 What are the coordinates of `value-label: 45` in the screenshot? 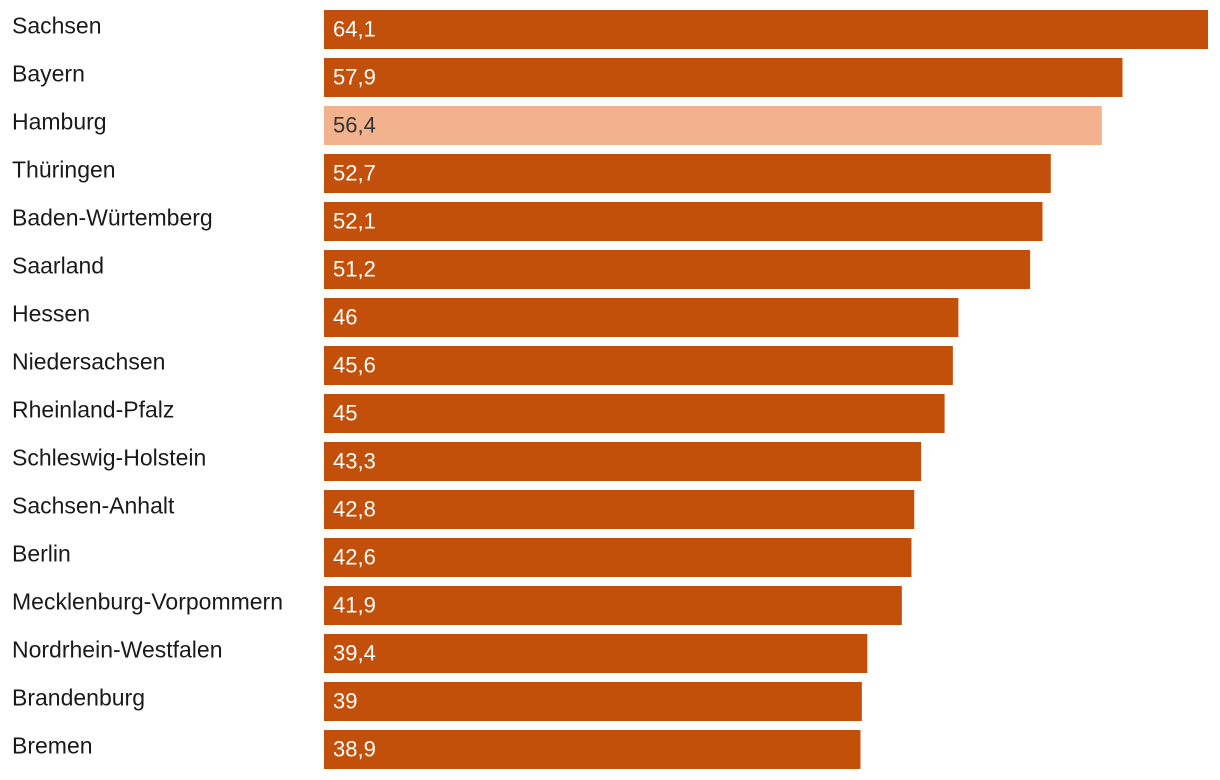 It's located at (345, 412).